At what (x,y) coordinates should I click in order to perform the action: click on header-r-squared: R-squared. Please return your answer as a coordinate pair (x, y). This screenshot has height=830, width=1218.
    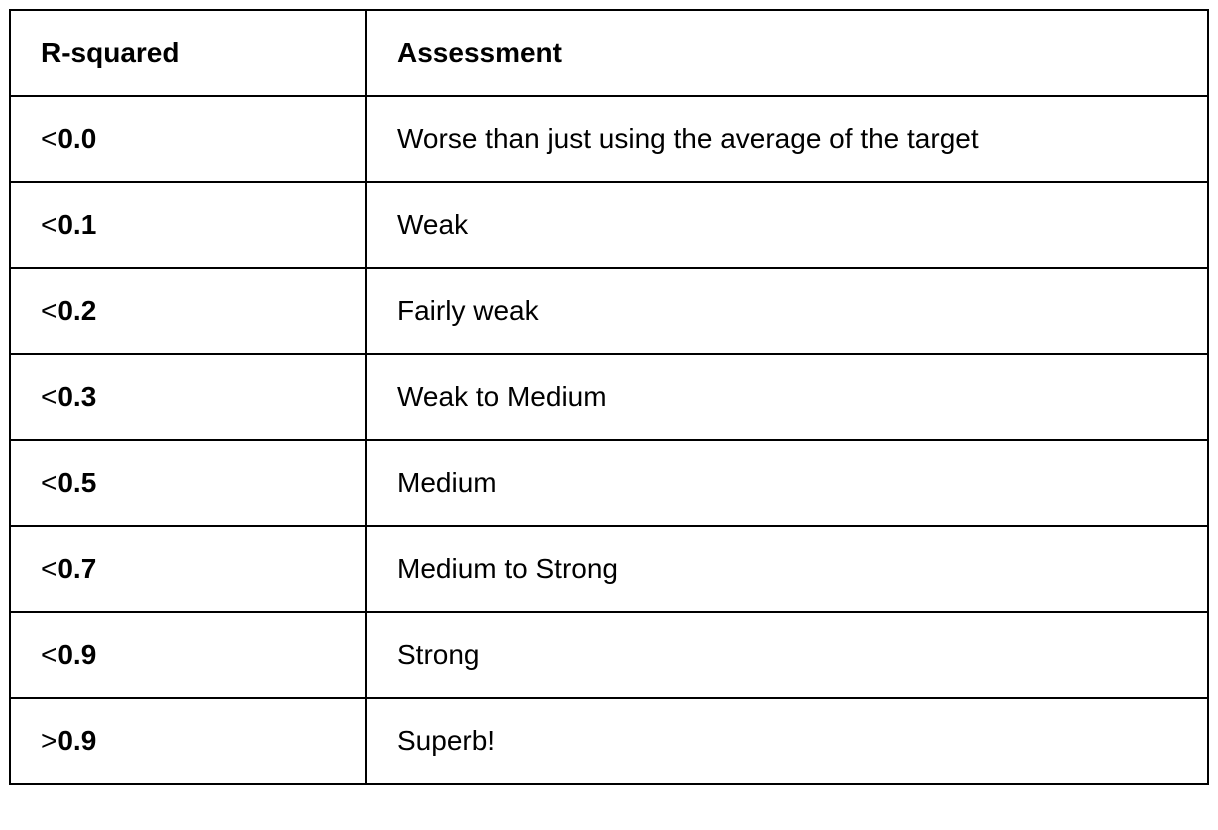
    Looking at the image, I should click on (188, 53).